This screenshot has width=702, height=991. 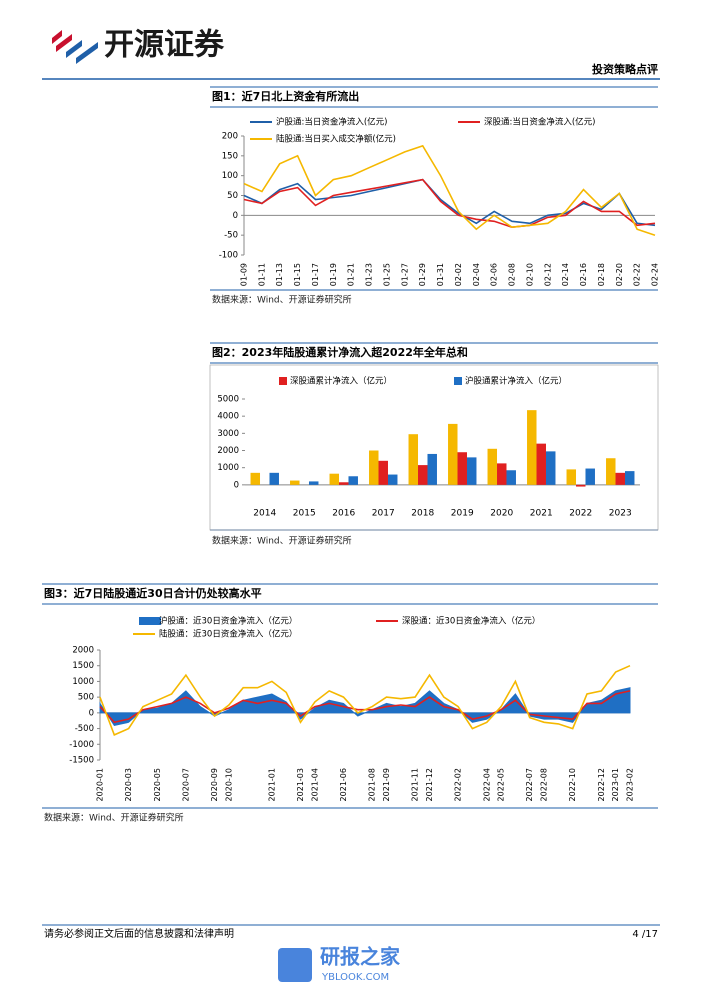 I want to click on x-tick-label: 01-27, so click(x=404, y=274).